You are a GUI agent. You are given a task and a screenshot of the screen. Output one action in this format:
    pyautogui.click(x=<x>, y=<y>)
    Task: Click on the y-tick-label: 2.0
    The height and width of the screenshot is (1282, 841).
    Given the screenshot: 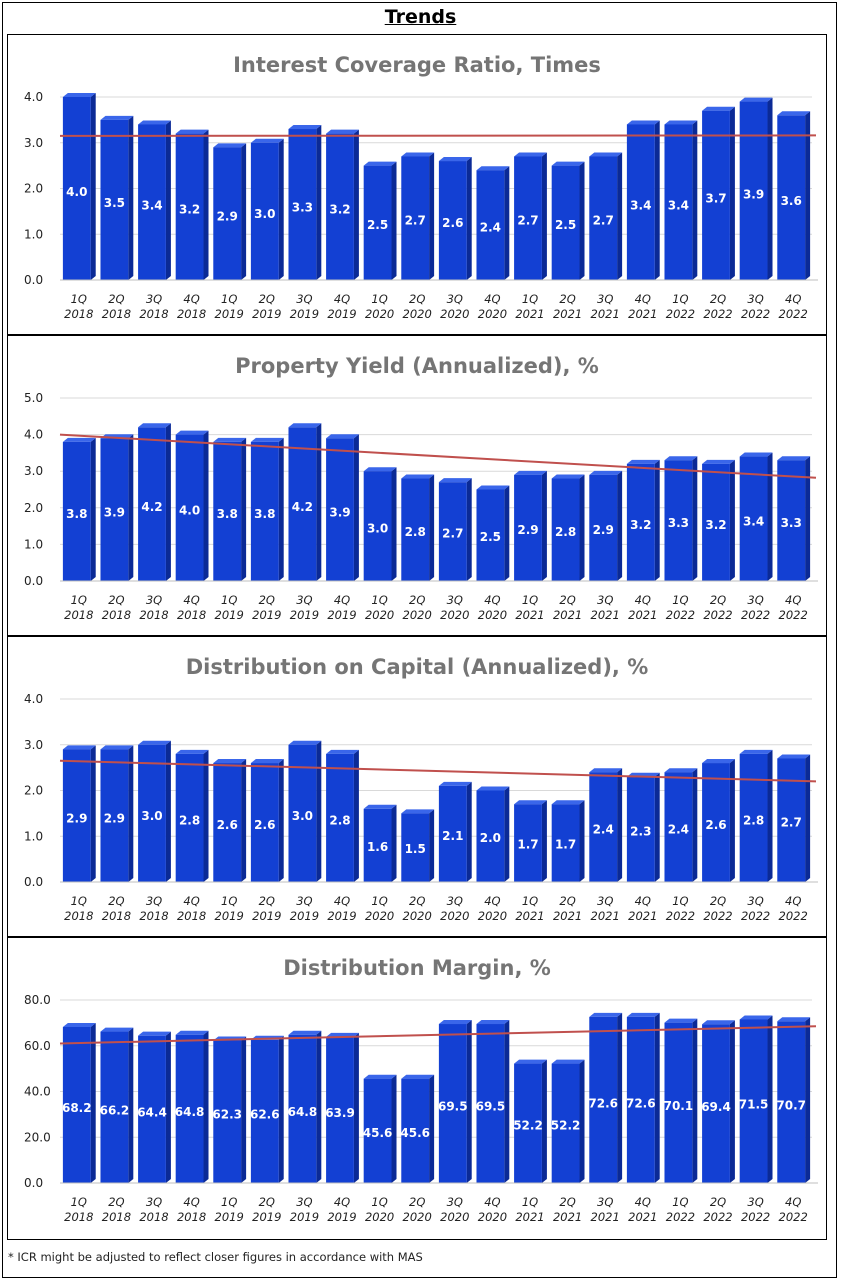 What is the action you would take?
    pyautogui.click(x=33, y=791)
    